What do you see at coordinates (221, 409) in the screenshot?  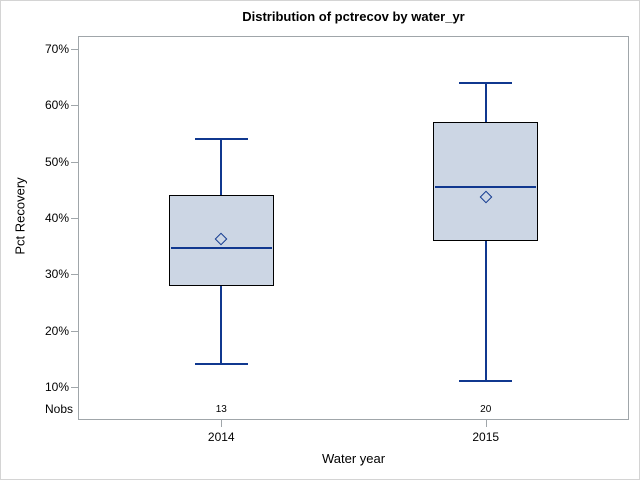 I see `nobs-value: 13` at bounding box center [221, 409].